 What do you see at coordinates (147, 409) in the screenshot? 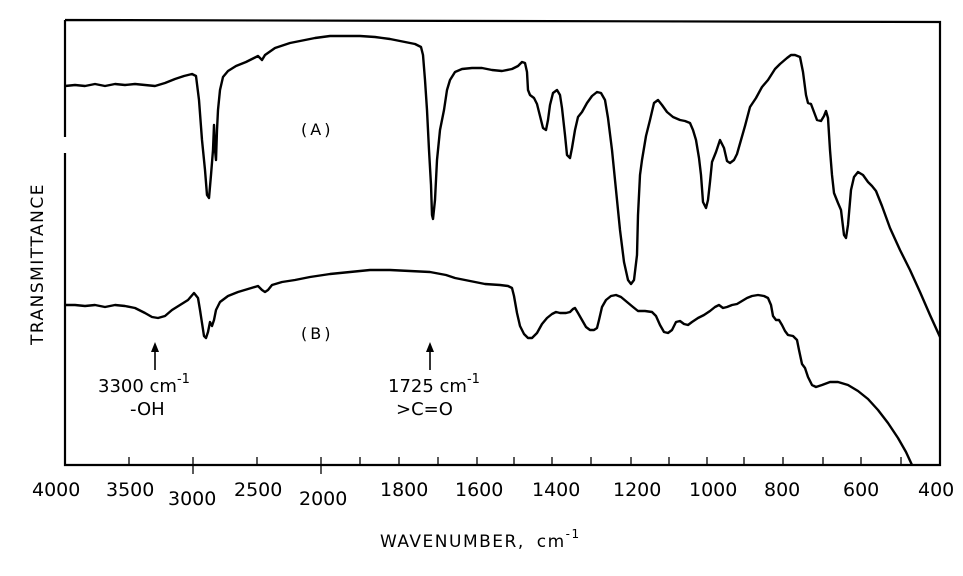
I see `annotation-oh-group: -OH` at bounding box center [147, 409].